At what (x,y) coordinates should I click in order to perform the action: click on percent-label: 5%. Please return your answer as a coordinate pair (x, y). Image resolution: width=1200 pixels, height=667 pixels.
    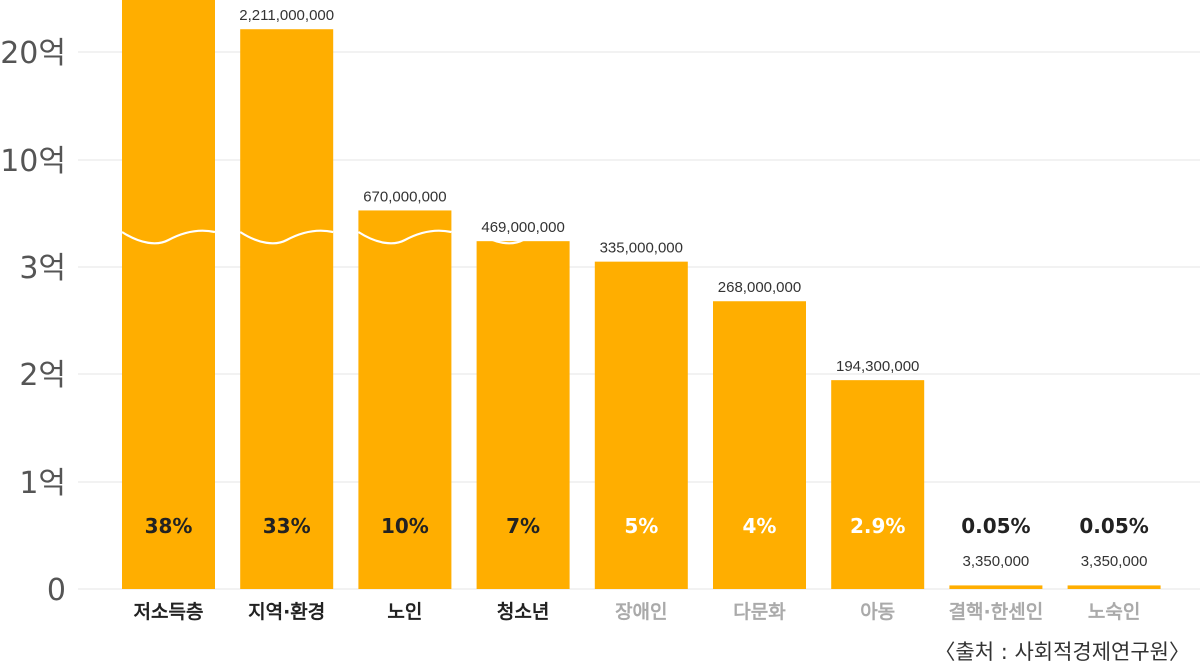
    Looking at the image, I should click on (641, 526).